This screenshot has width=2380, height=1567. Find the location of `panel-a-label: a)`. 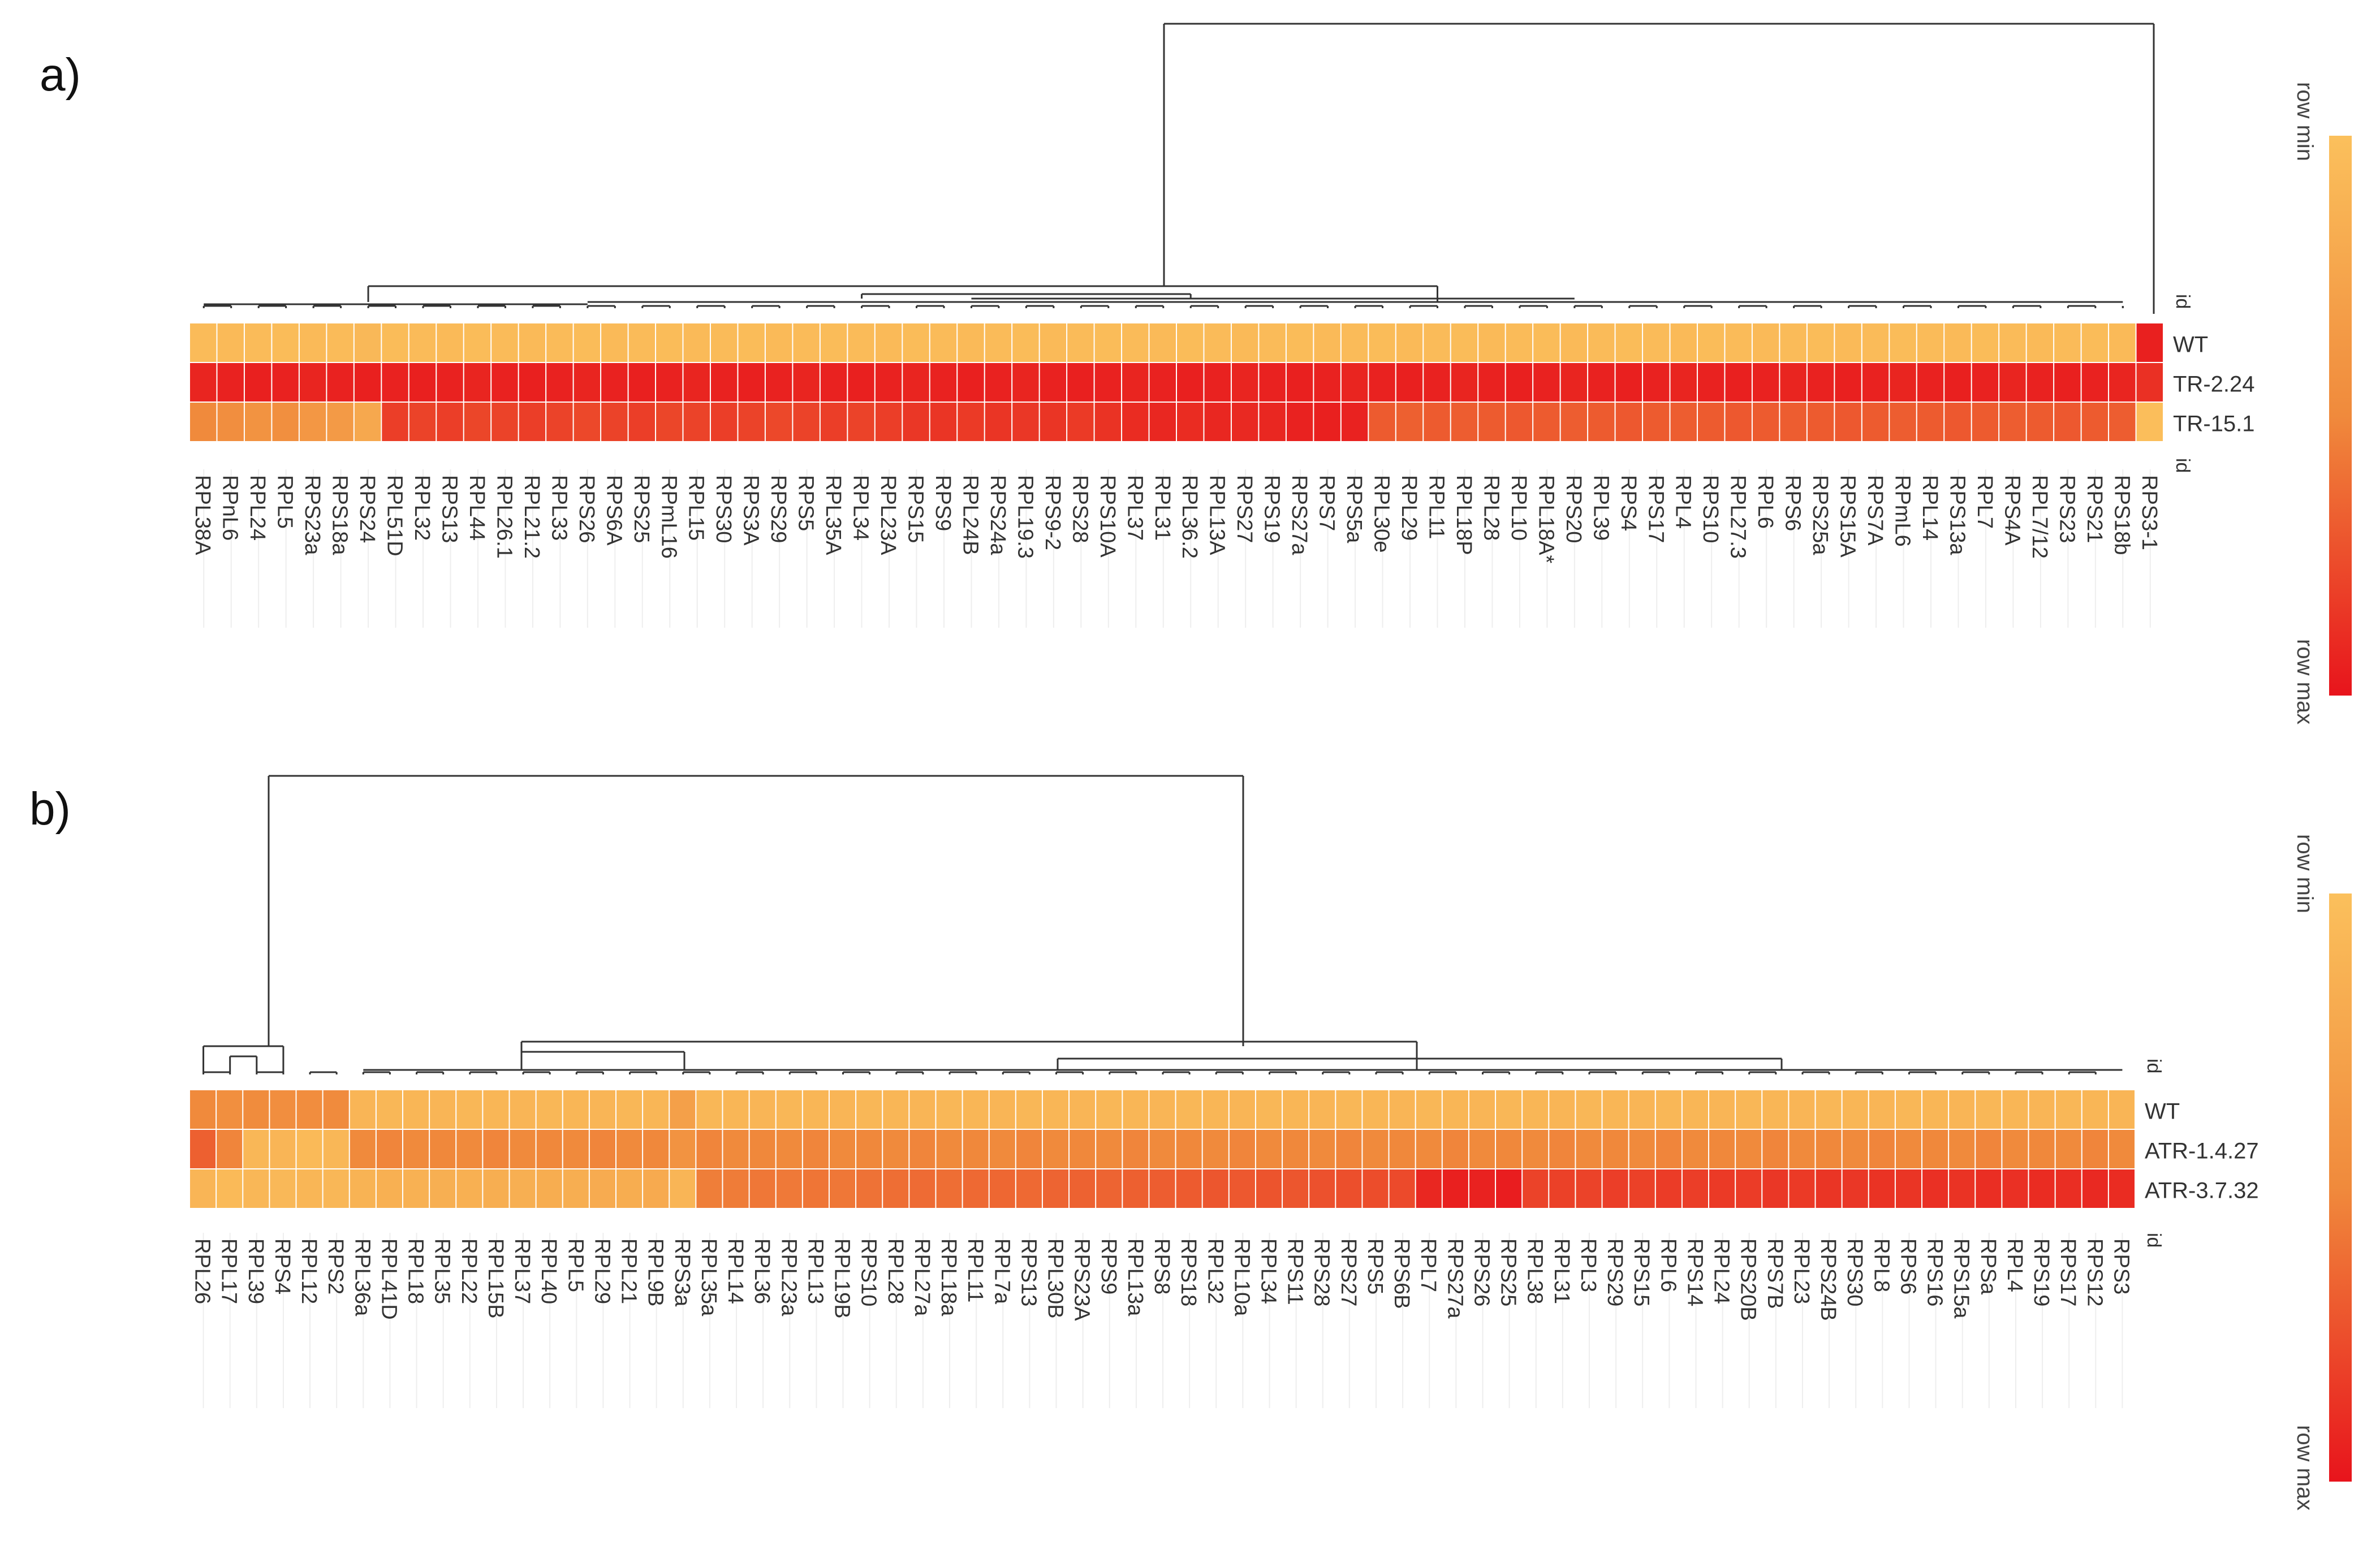

panel-a-label: a) is located at coordinates (60, 75).